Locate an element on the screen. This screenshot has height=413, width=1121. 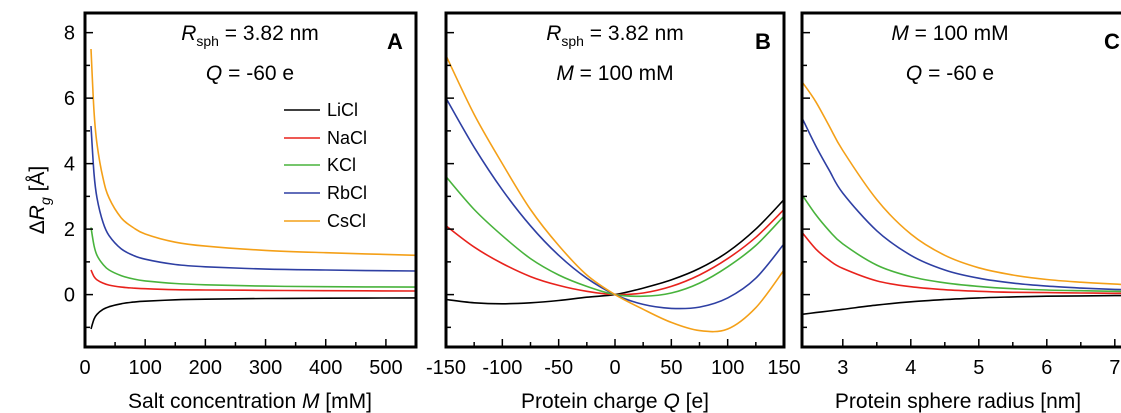
panel-b-x-tick-label: 100 is located at coordinates (727, 368).